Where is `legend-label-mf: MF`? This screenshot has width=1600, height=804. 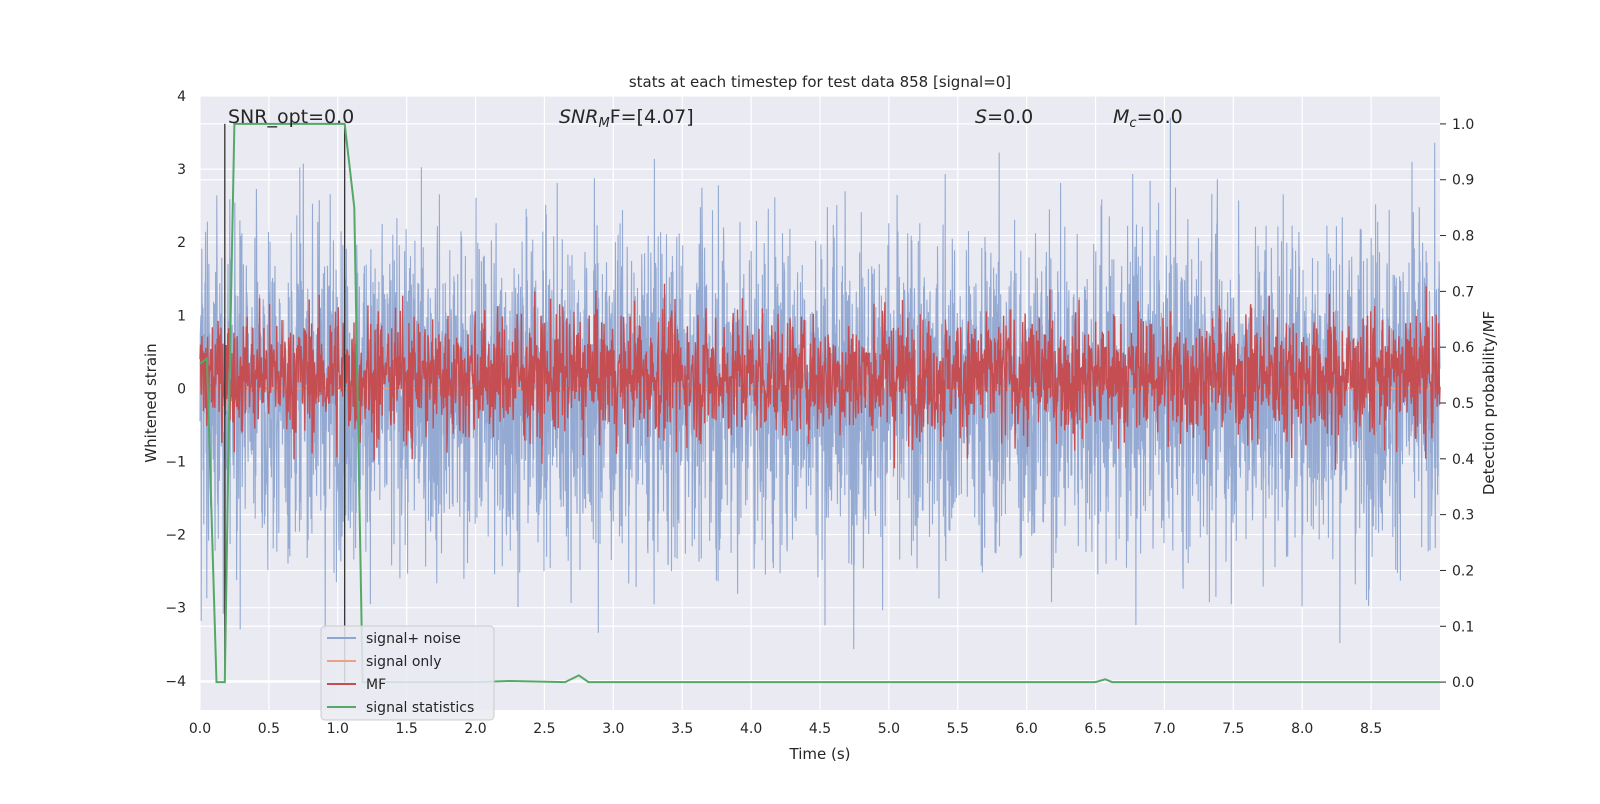
legend-label-mf: MF is located at coordinates (376, 685).